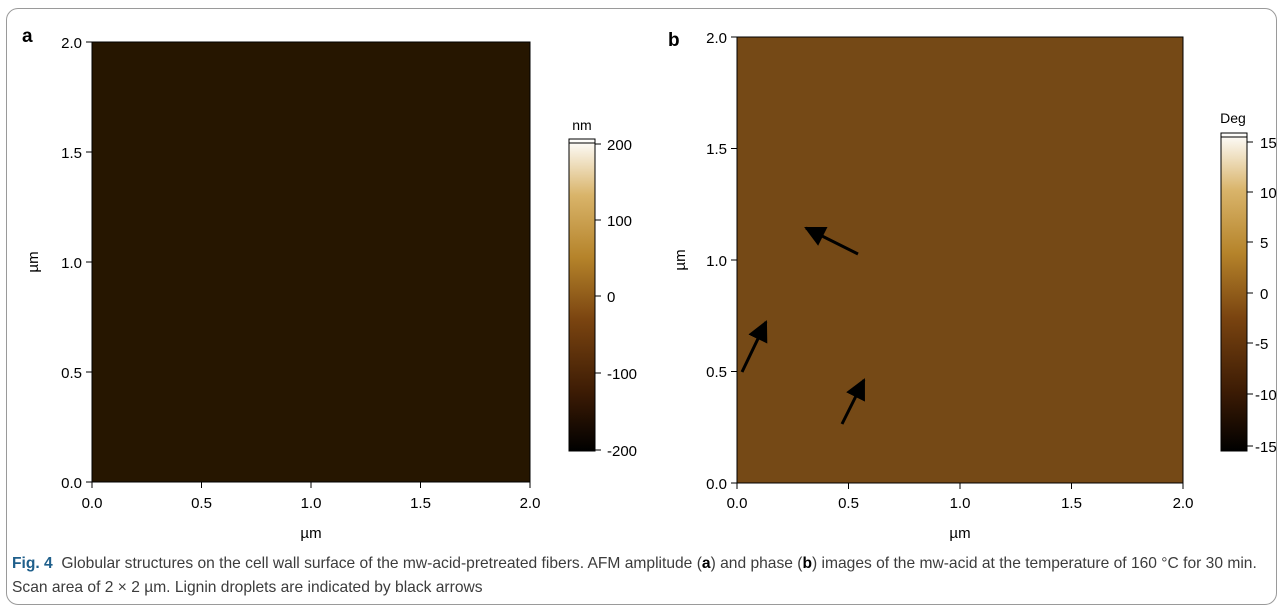 This screenshot has height=609, width=1285. I want to click on panel-a-colorbar-tick: 0, so click(611, 297).